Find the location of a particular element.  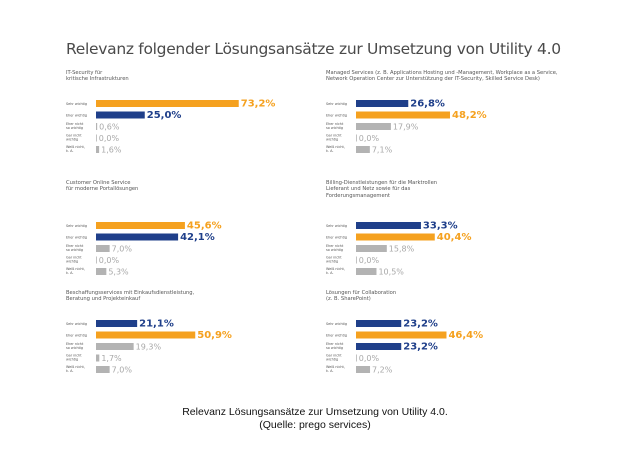

value-label: 1,7% is located at coordinates (111, 358).